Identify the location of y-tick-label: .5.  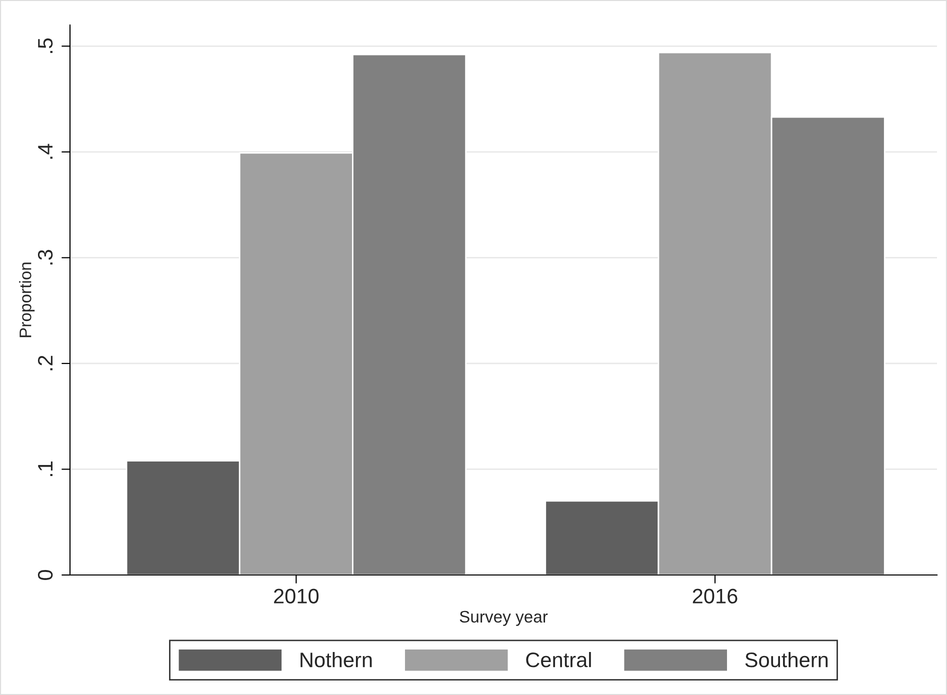
(45, 45).